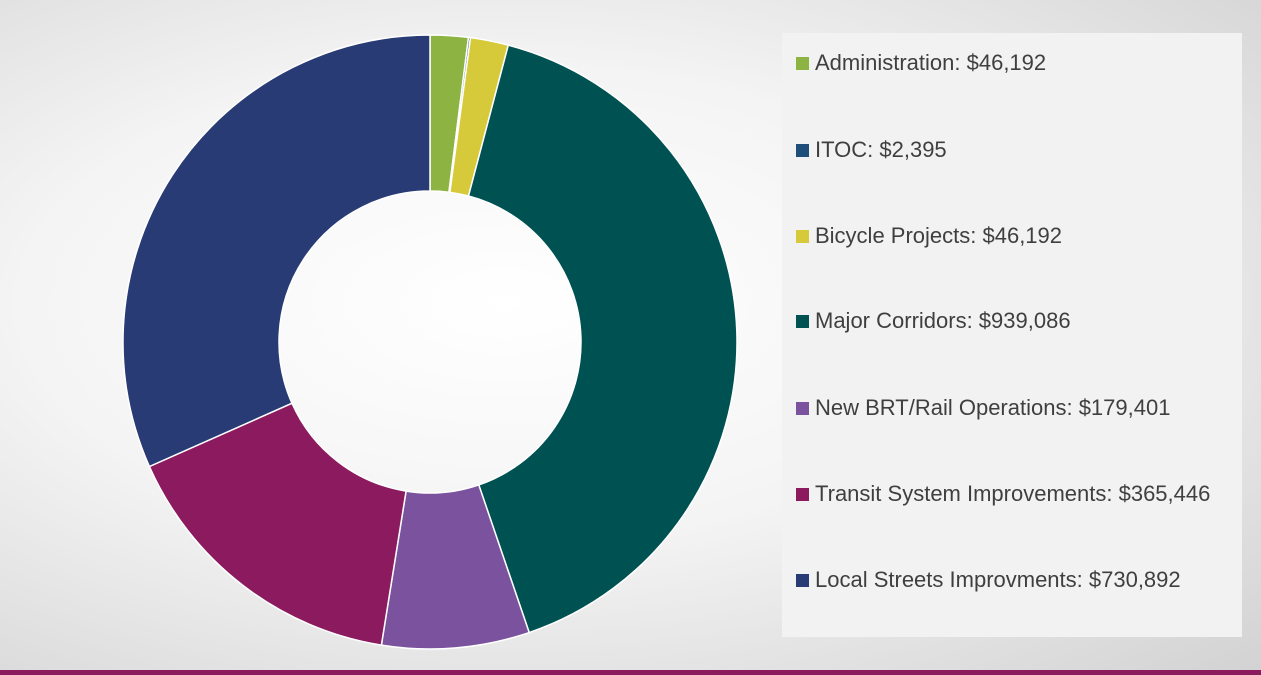 This screenshot has height=675, width=1261. Describe the element at coordinates (998, 579) in the screenshot. I see `legend-label: Local Streets Improvments: $730,892` at that location.